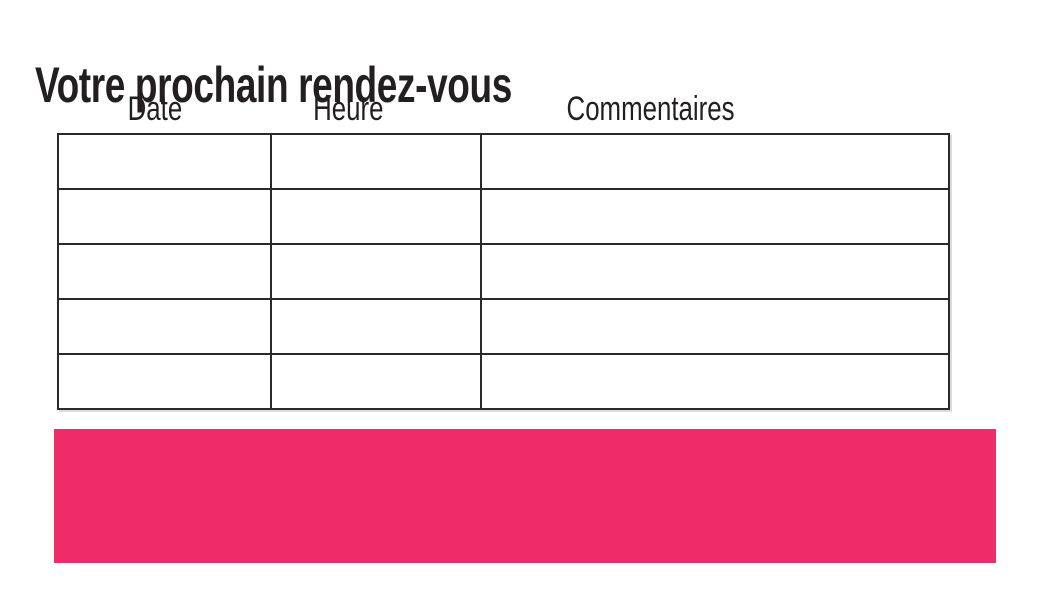 This screenshot has height=600, width=1050. I want to click on column-header-date: Date, so click(154, 109).